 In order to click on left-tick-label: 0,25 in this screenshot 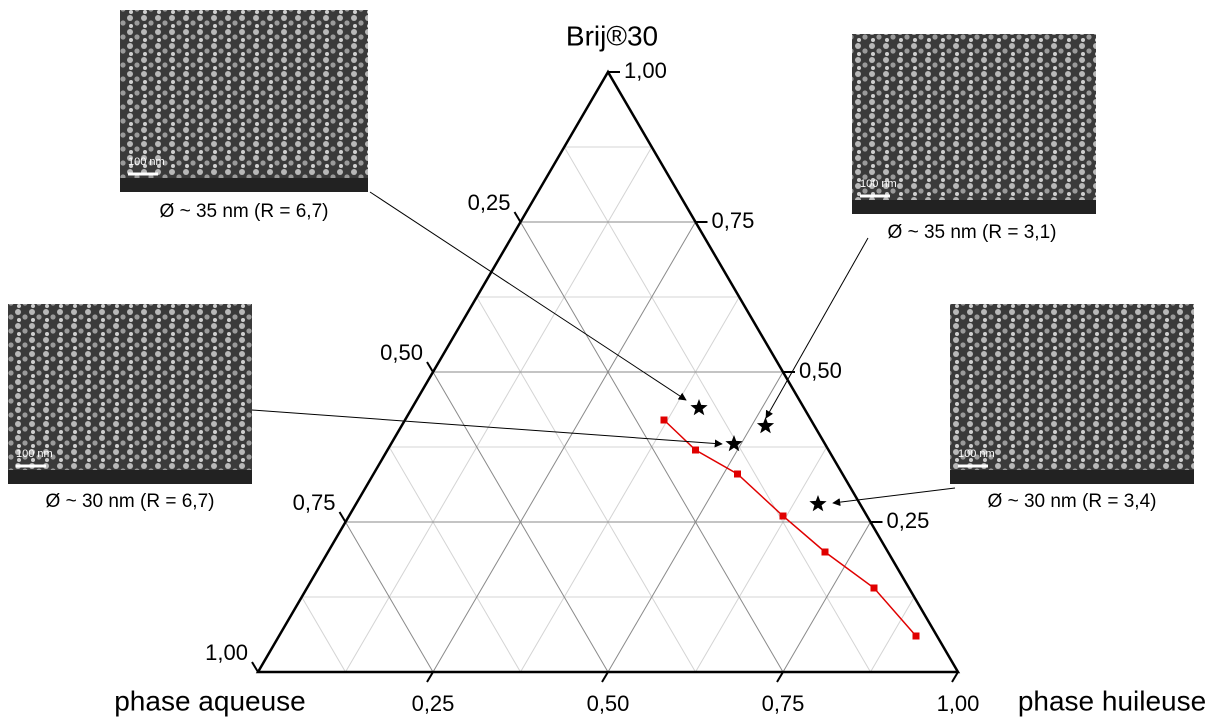, I will do `click(489, 202)`.